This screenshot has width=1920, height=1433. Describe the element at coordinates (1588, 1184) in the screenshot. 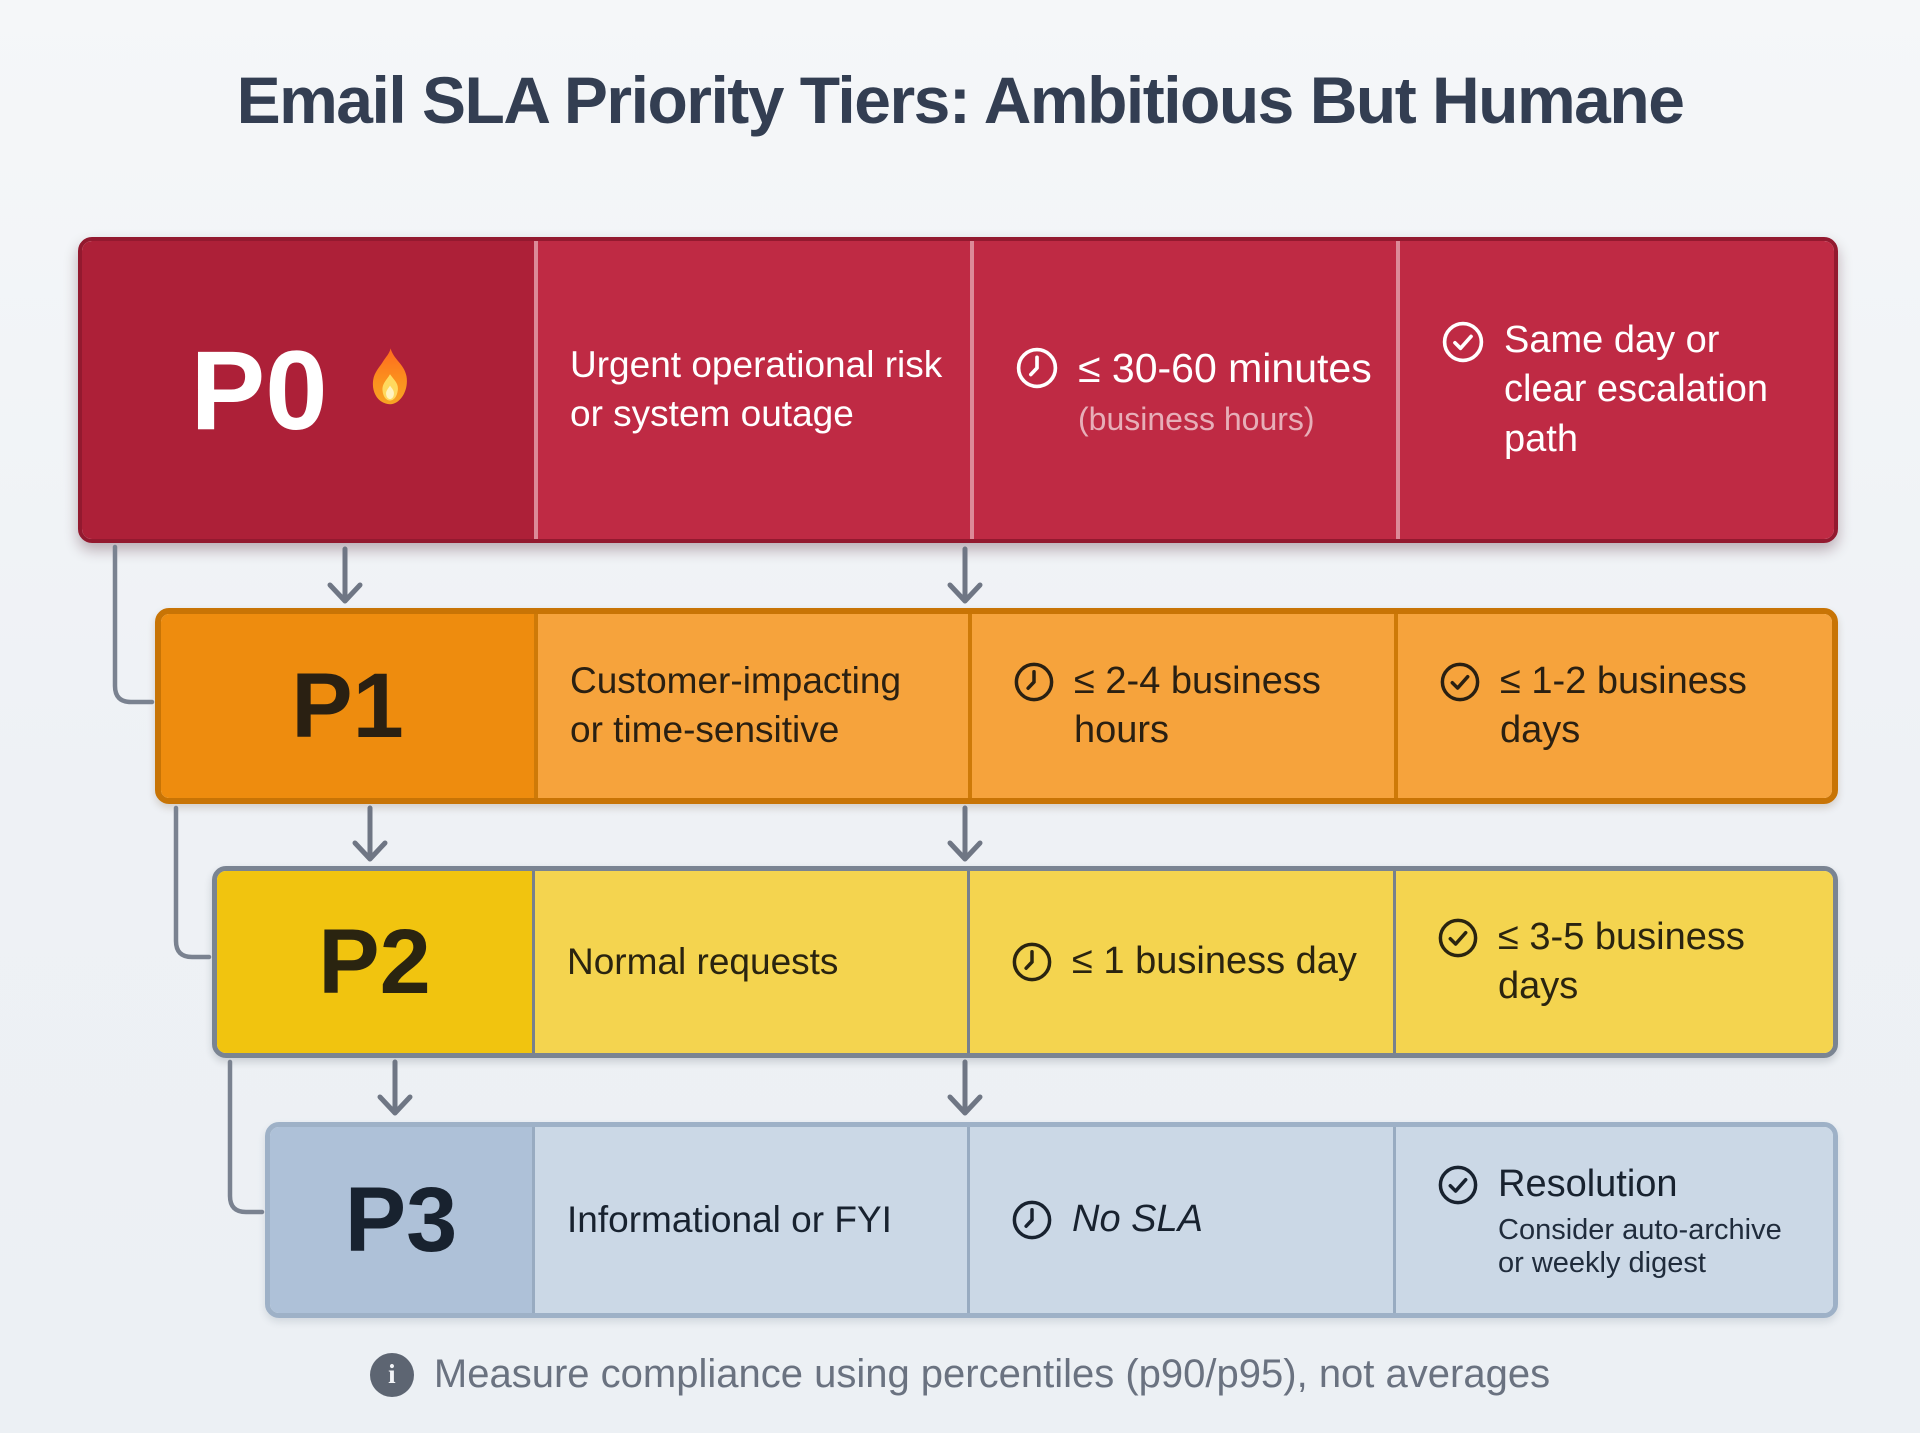

I see `tier-p3-resolution: Resolution` at that location.